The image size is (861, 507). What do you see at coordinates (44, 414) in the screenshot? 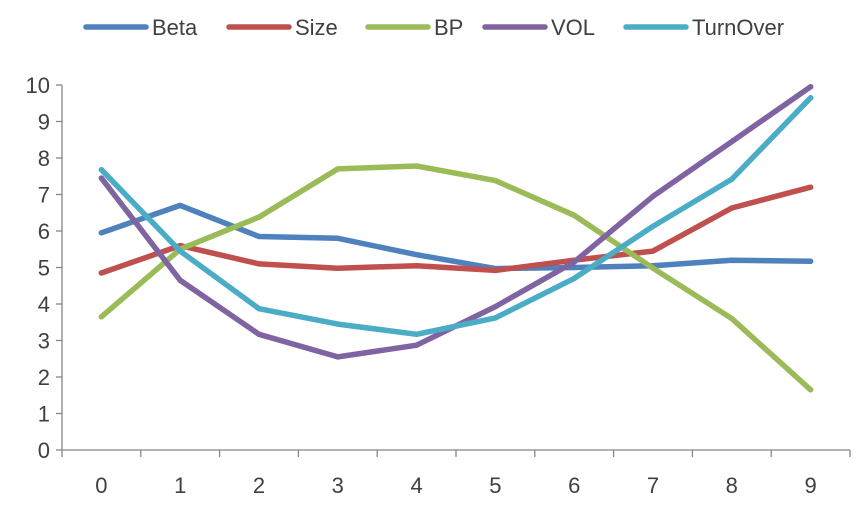
I see `y-tick-label: 1` at bounding box center [44, 414].